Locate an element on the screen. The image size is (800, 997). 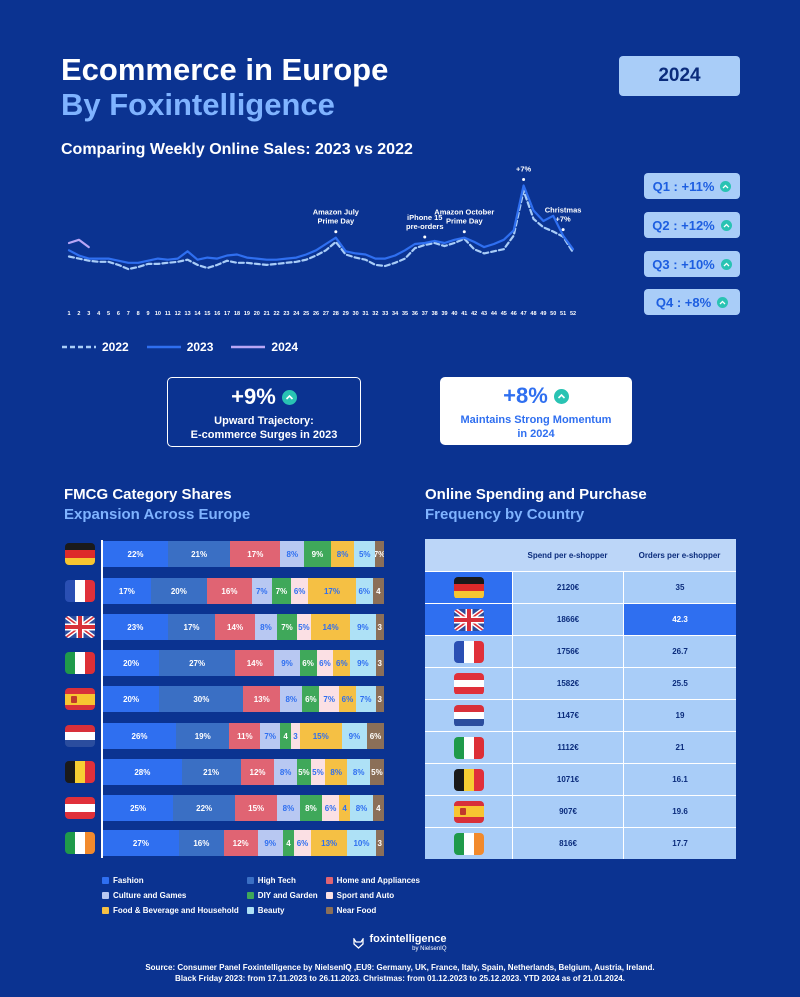
x-tick-label: 2 is located at coordinates (78, 314).